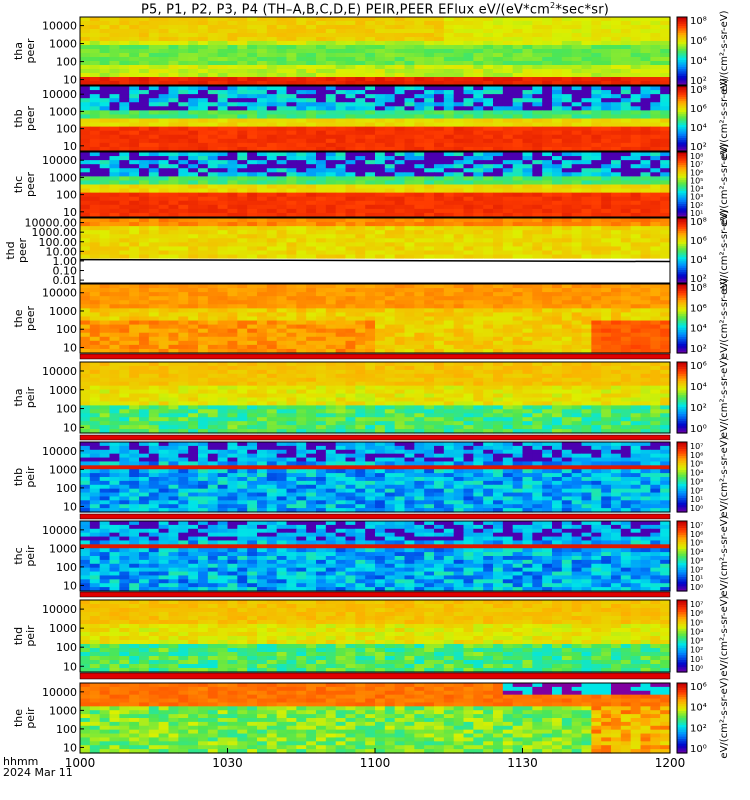 This screenshot has width=750, height=800. I want to click on panel-frame, so click(375, 250).